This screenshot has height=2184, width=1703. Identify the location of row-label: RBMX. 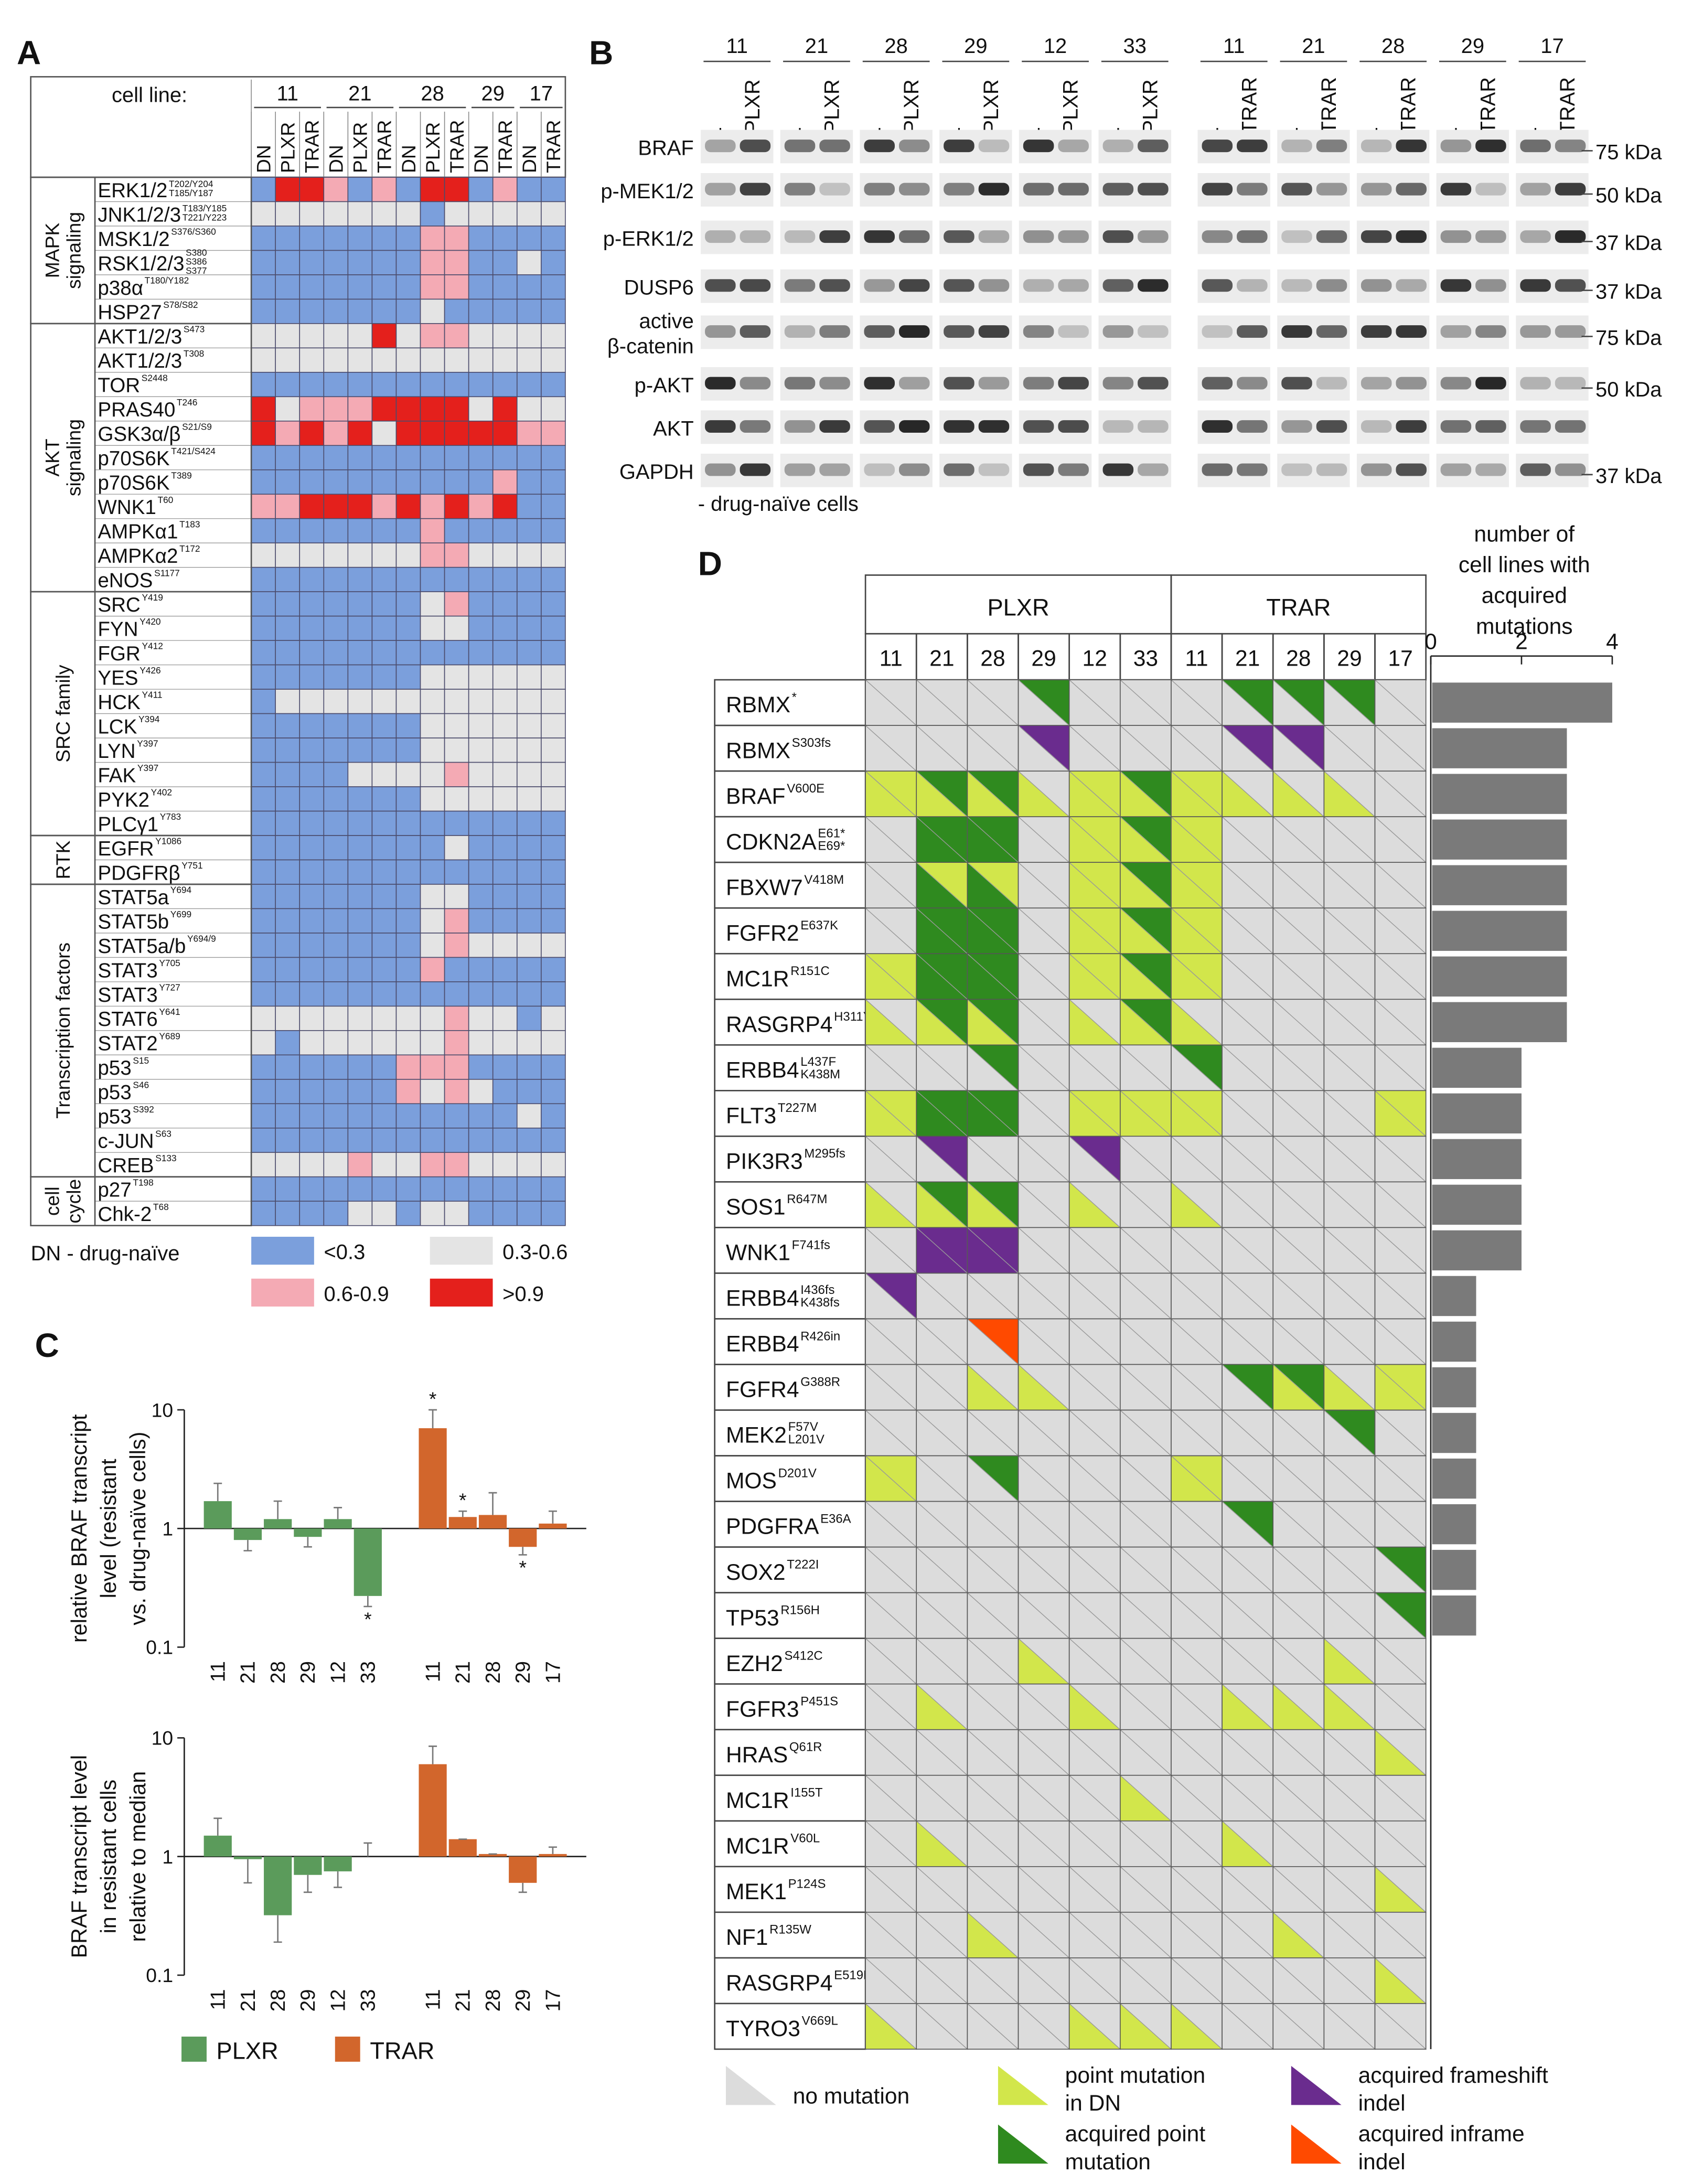
(758, 705).